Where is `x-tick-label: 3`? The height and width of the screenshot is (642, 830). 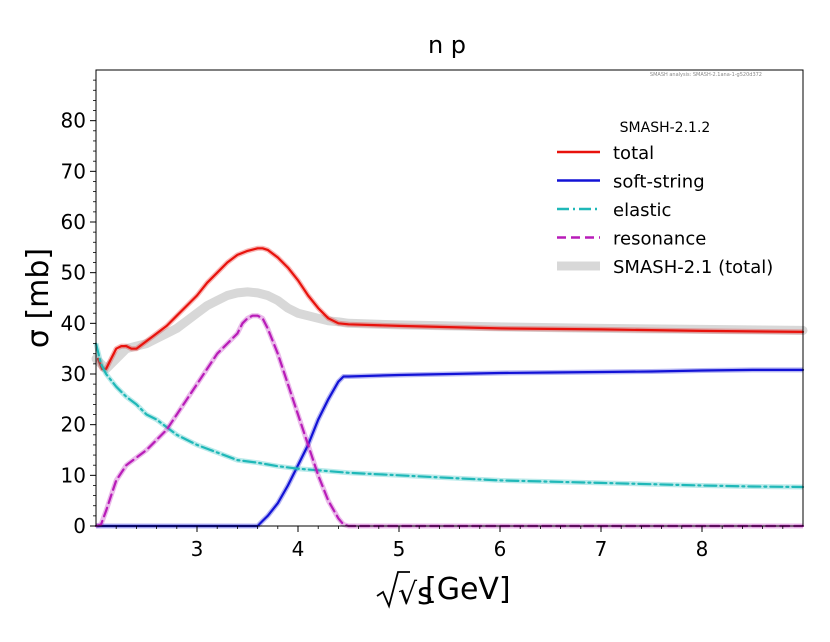 x-tick-label: 3 is located at coordinates (197, 549).